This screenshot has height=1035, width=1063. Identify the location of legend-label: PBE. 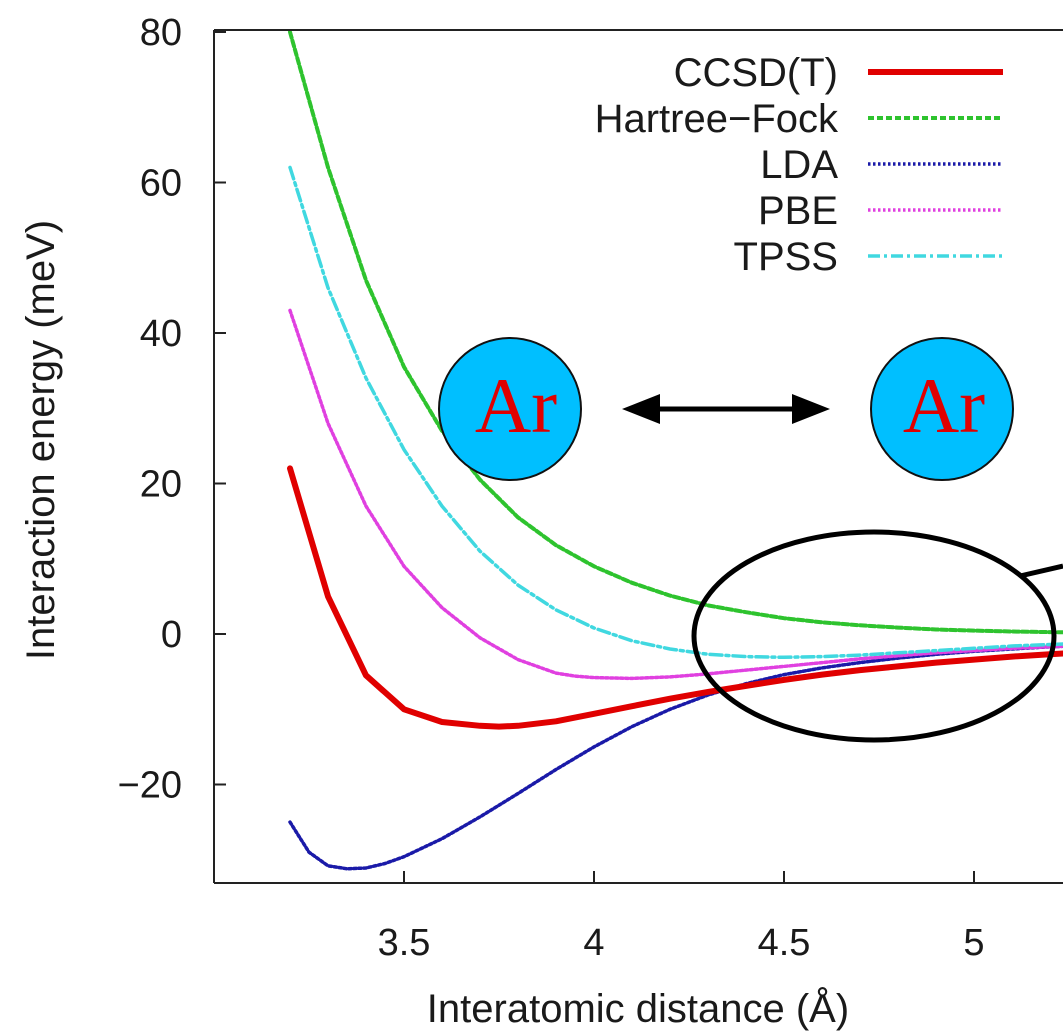
(798, 211).